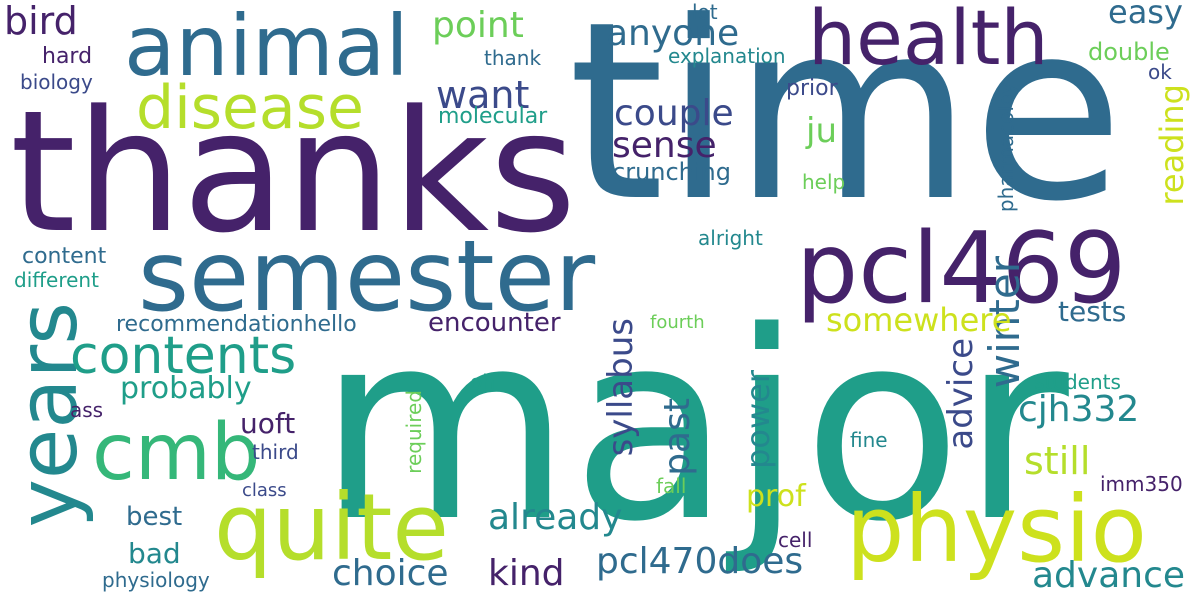  I want to click on word-oh: oh, so click(482, 382).